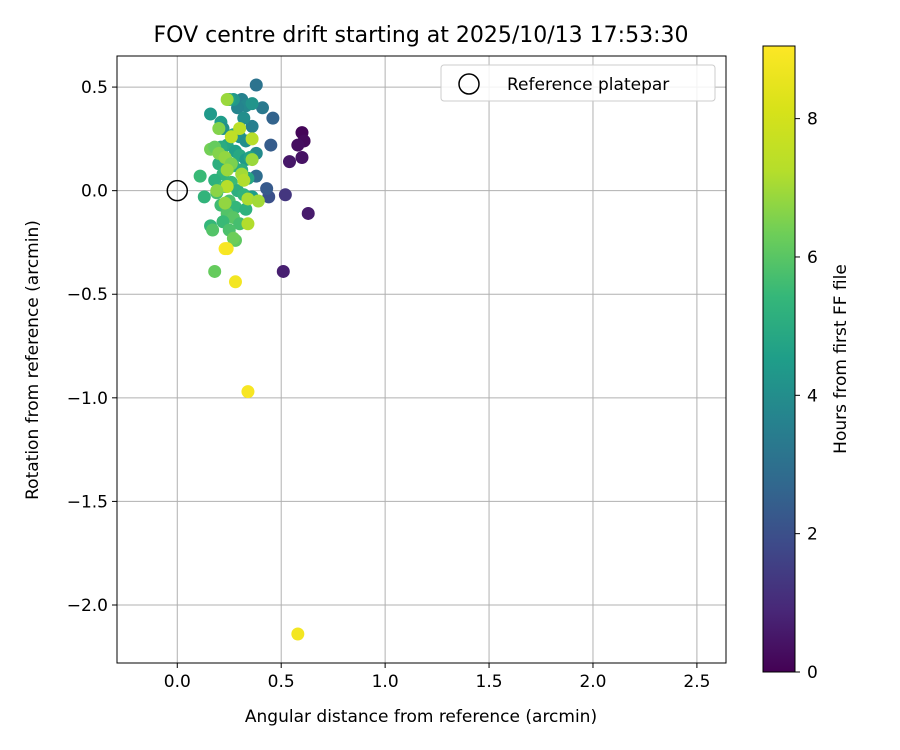 This screenshot has width=900, height=750. Describe the element at coordinates (812, 673) in the screenshot. I see `colorbar-tick-label: 0` at that location.